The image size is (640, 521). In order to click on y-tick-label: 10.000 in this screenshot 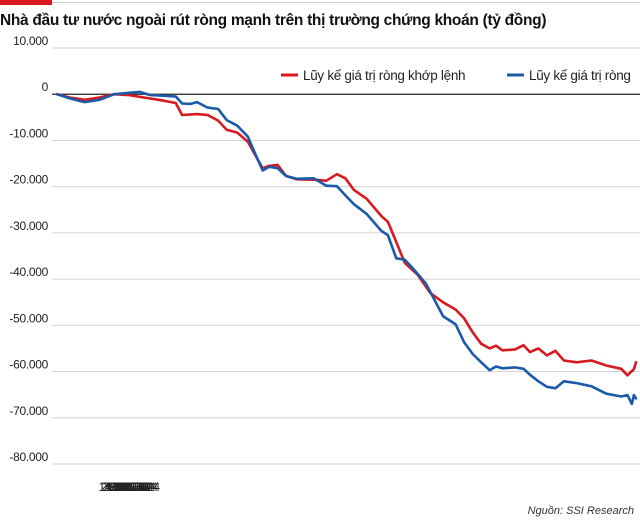, I will do `click(31, 41)`.